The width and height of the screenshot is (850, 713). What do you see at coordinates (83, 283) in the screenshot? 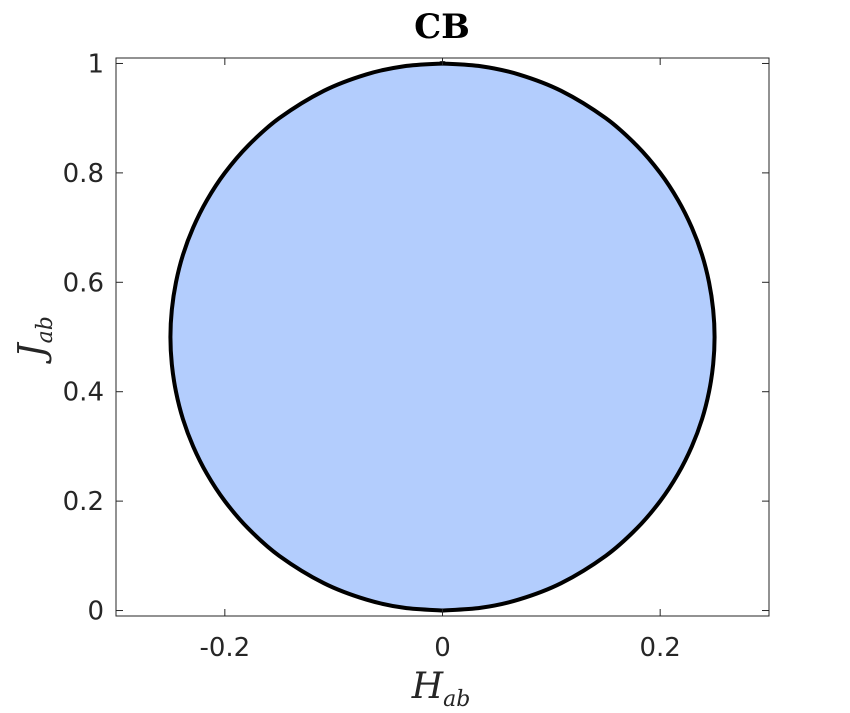
I see `y-tick-label: 0.6` at bounding box center [83, 283].